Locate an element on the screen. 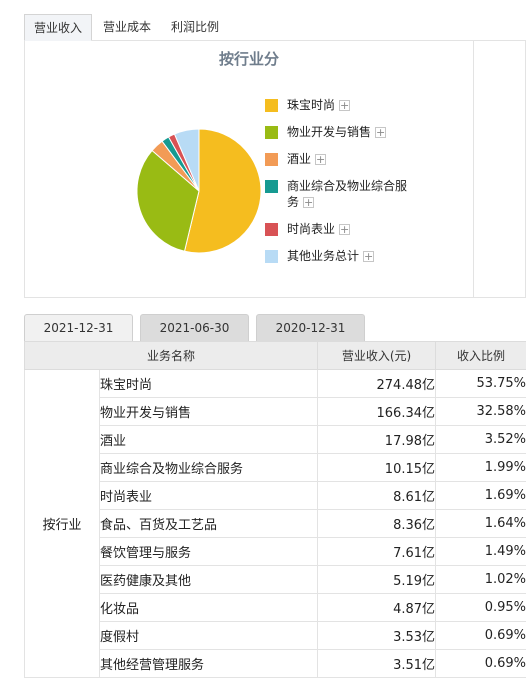 Image resolution: width=526 pixels, height=678 pixels. business-name-cell: 医药健康及其他 is located at coordinates (209, 580).